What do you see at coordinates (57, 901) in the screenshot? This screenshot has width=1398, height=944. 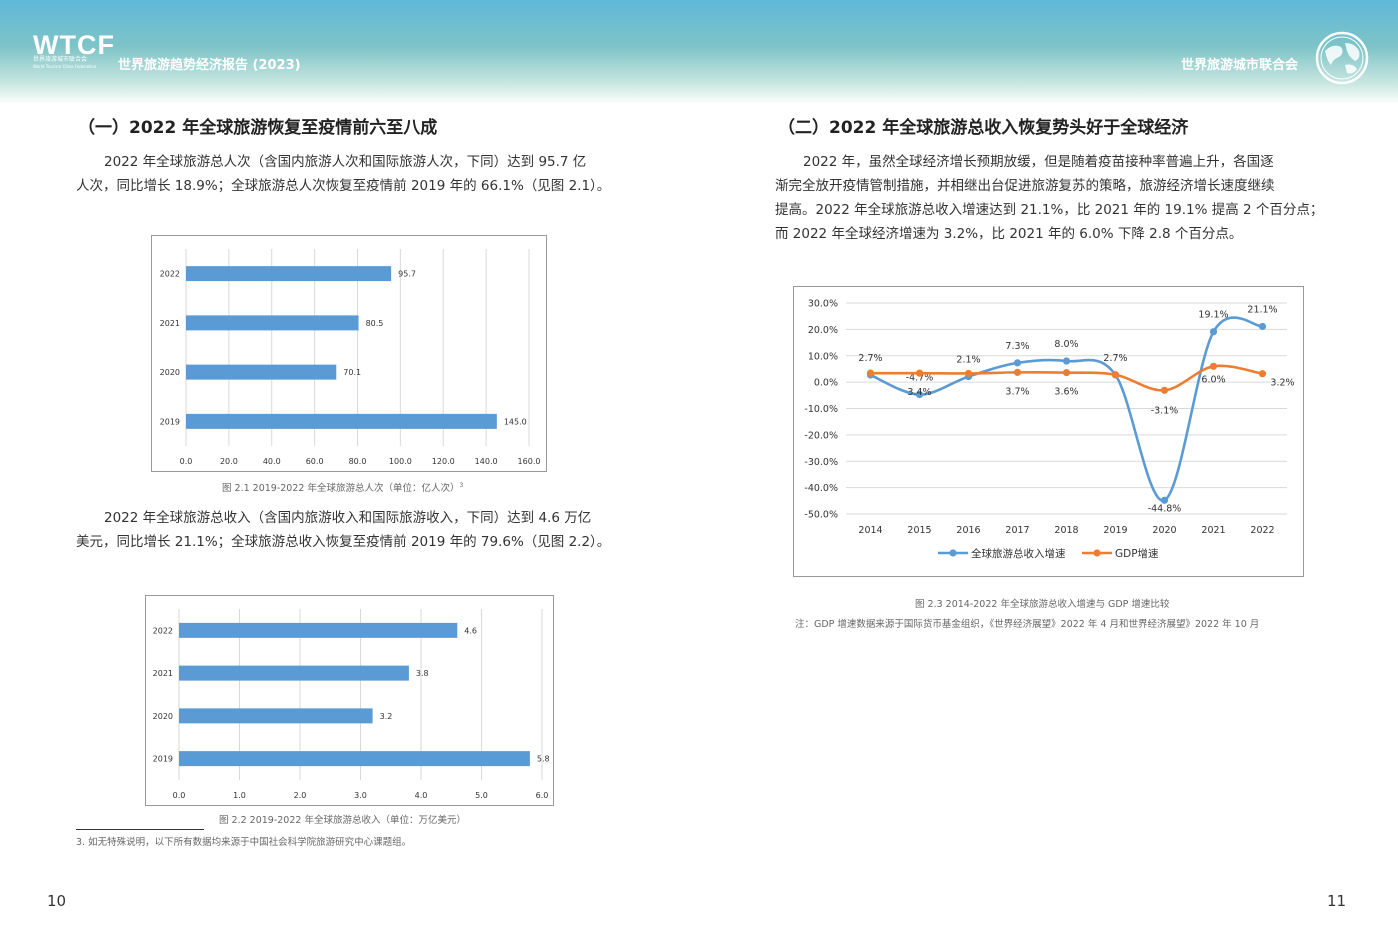 I see `page-number-left: 10` at bounding box center [57, 901].